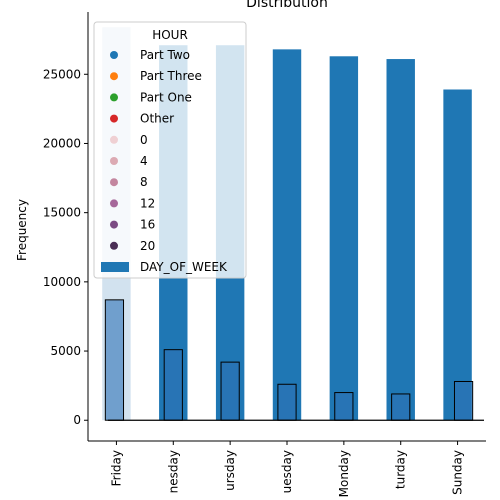 The image size is (500, 500). I want to click on legend-label: 4, so click(144, 161).